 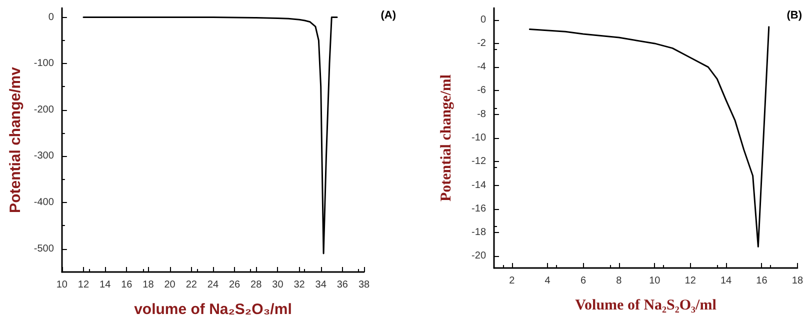 I want to click on y-tick-label: -100, so click(x=44, y=64).